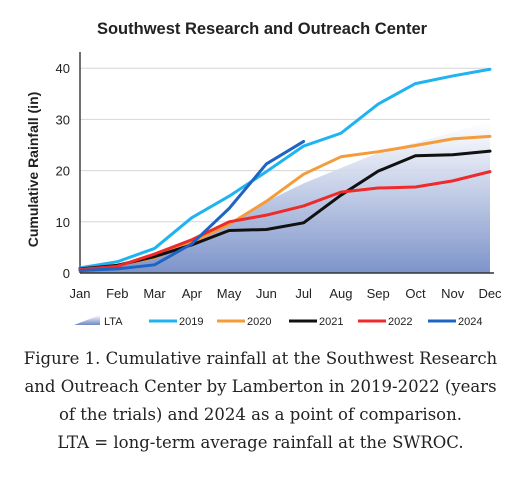  I want to click on legend-label-lta: LTA, so click(113, 322).